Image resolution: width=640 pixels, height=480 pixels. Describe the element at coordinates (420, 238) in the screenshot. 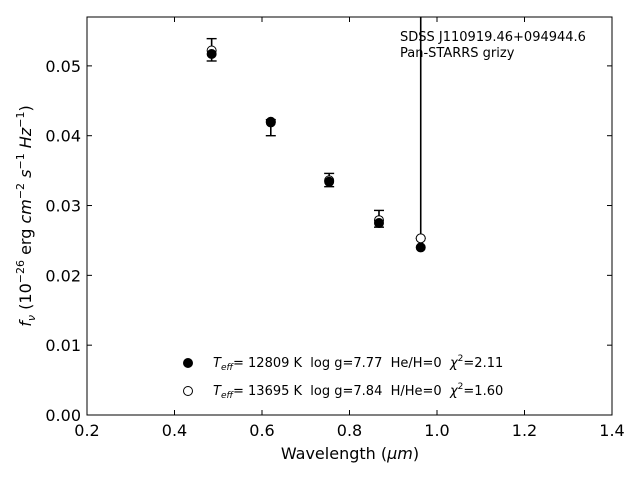

I see `observed-point` at that location.